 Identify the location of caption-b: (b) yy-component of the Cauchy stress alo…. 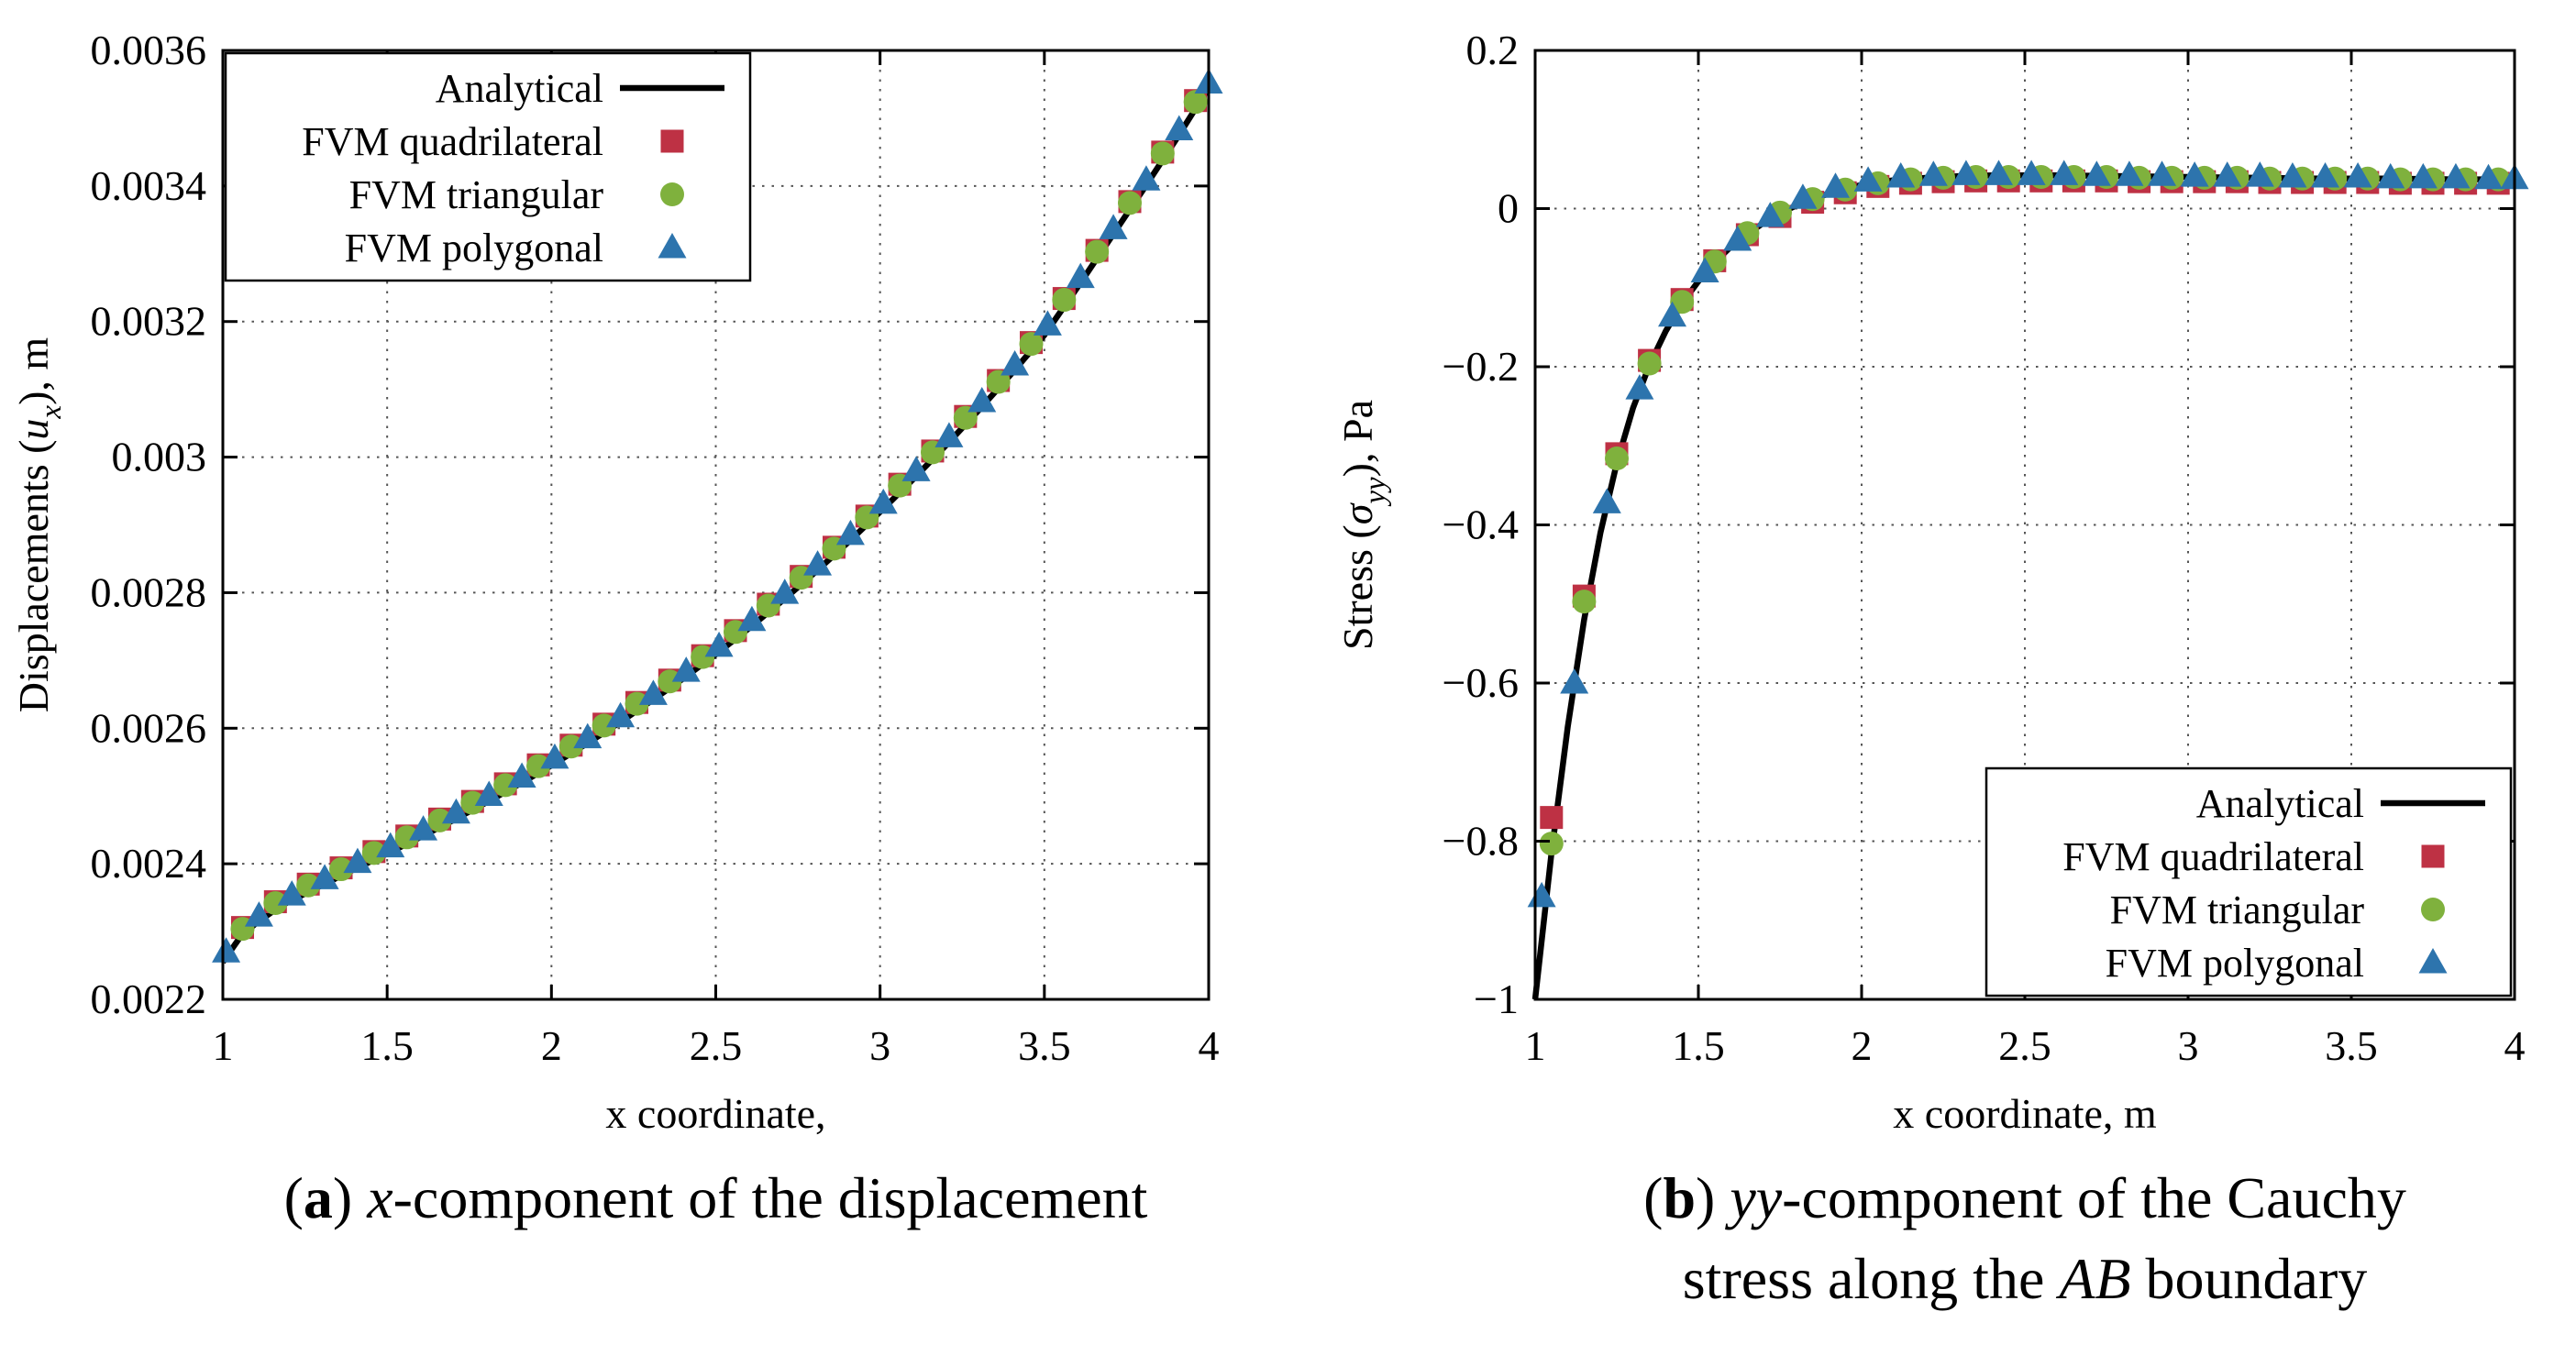
(1931, 1239).